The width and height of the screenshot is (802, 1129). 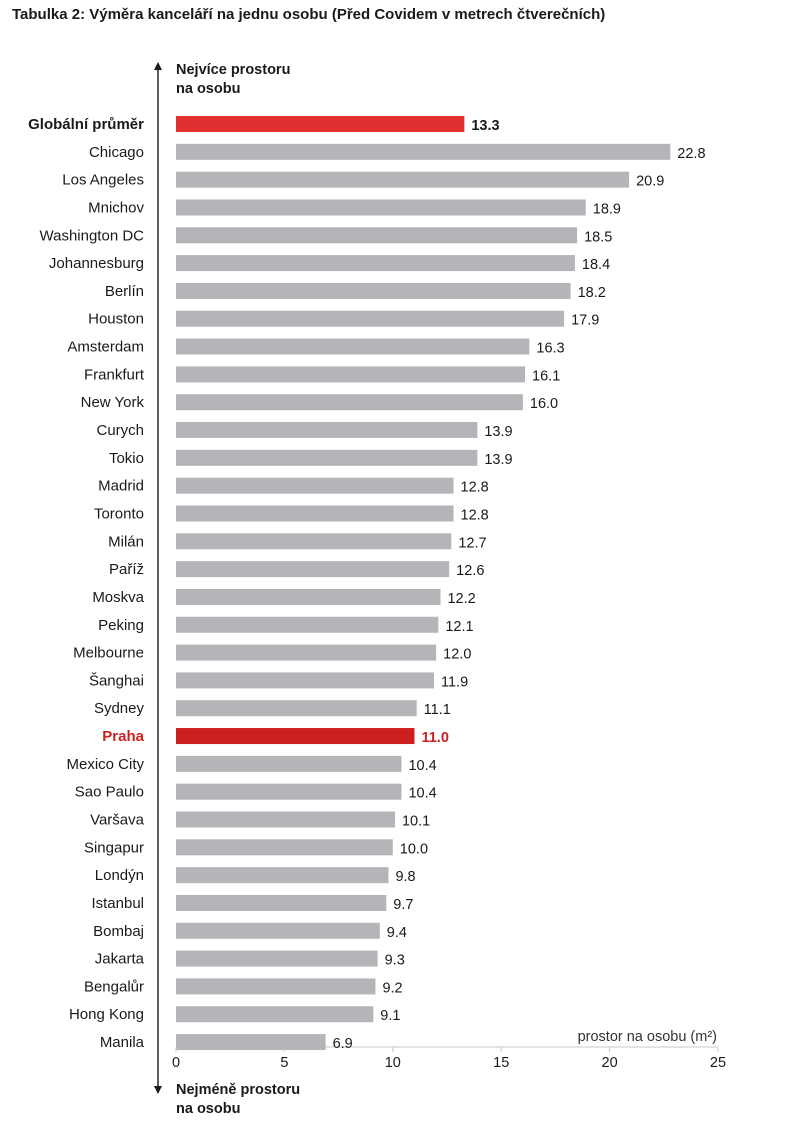 What do you see at coordinates (397, 933) in the screenshot?
I see `value-label-29: 9.4` at bounding box center [397, 933].